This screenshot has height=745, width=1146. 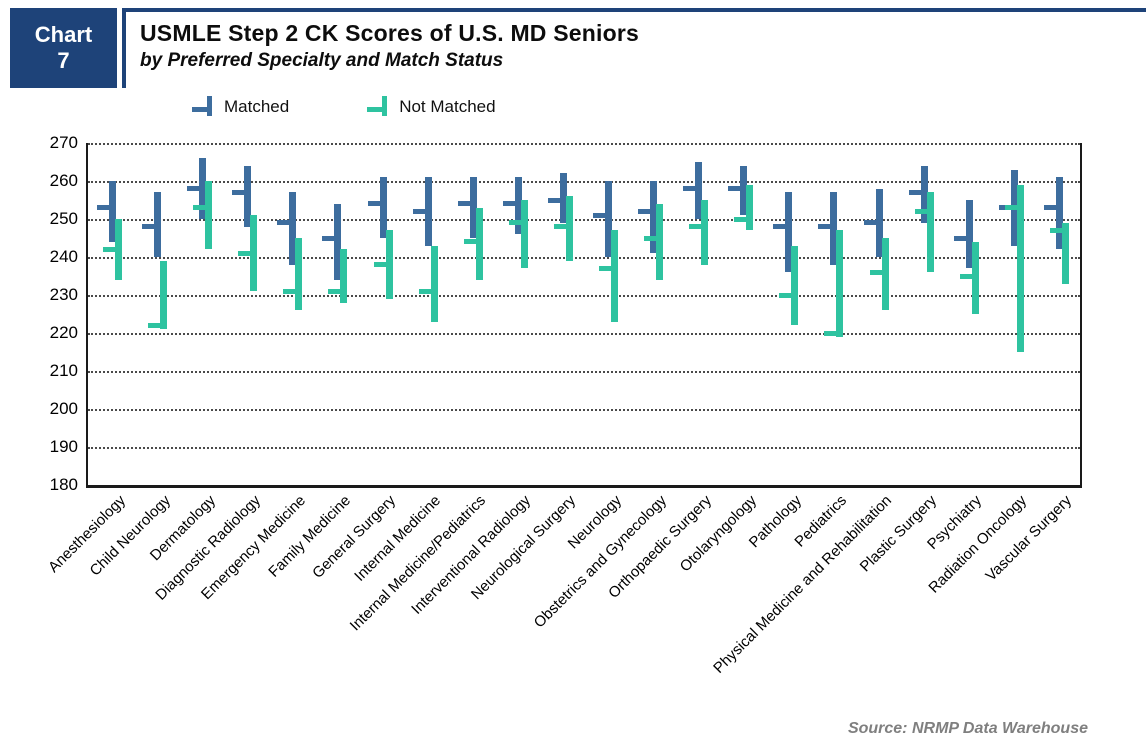 I want to click on not-matched-range-marker-icon, so click(x=377, y=107).